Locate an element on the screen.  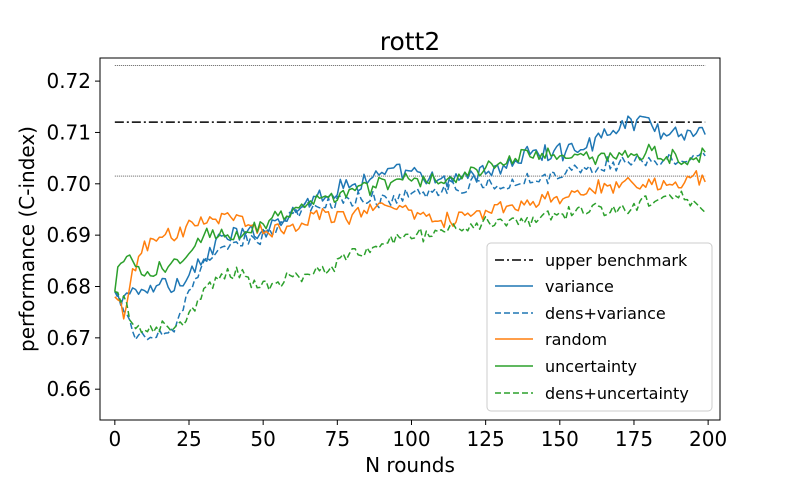
legend-frame is located at coordinates (599, 327).